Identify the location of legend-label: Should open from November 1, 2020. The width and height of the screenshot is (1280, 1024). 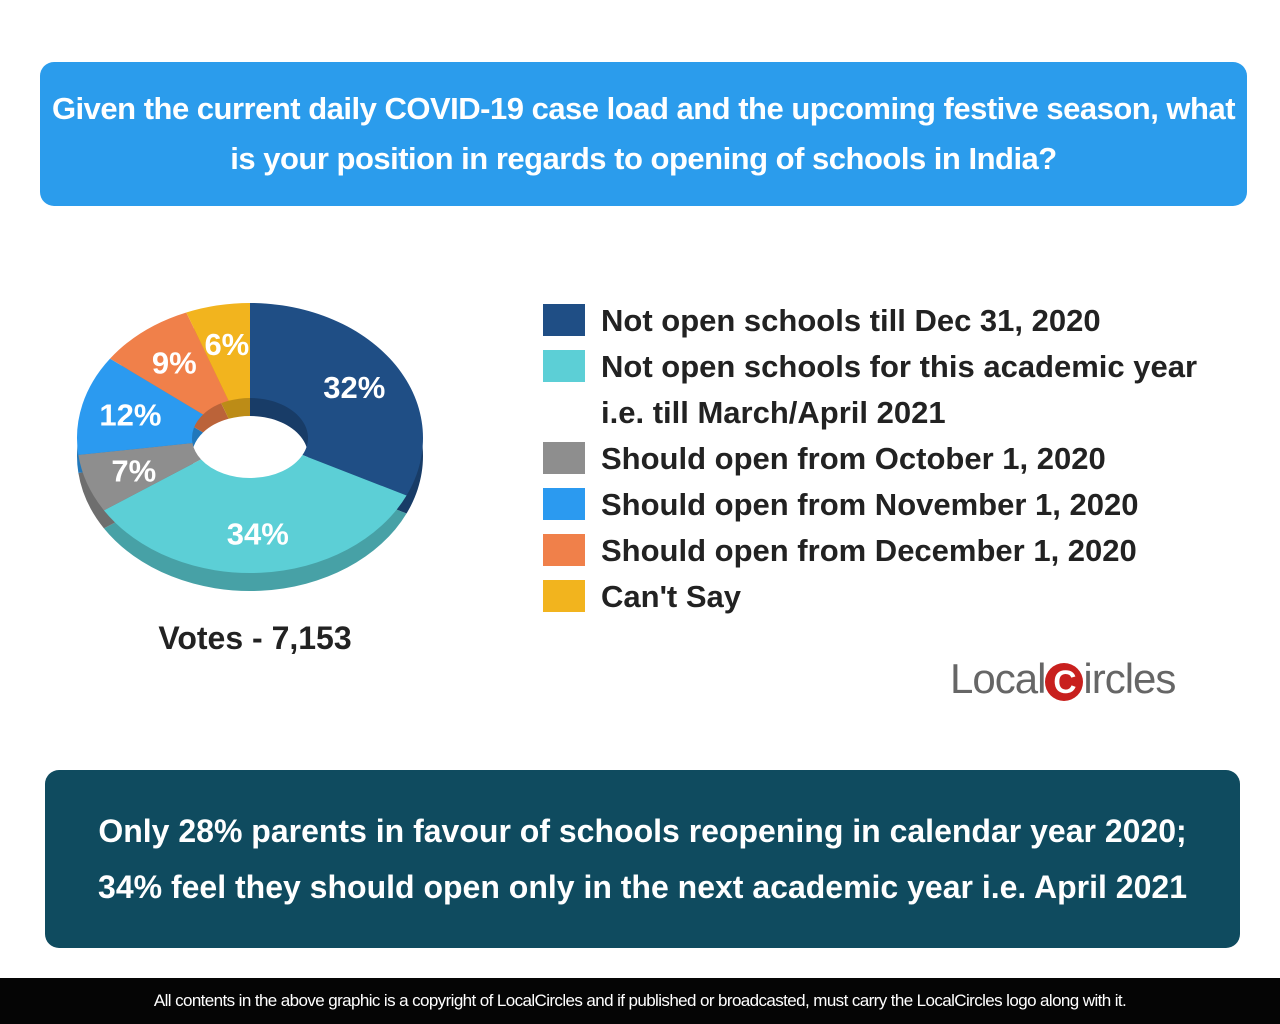
(870, 504).